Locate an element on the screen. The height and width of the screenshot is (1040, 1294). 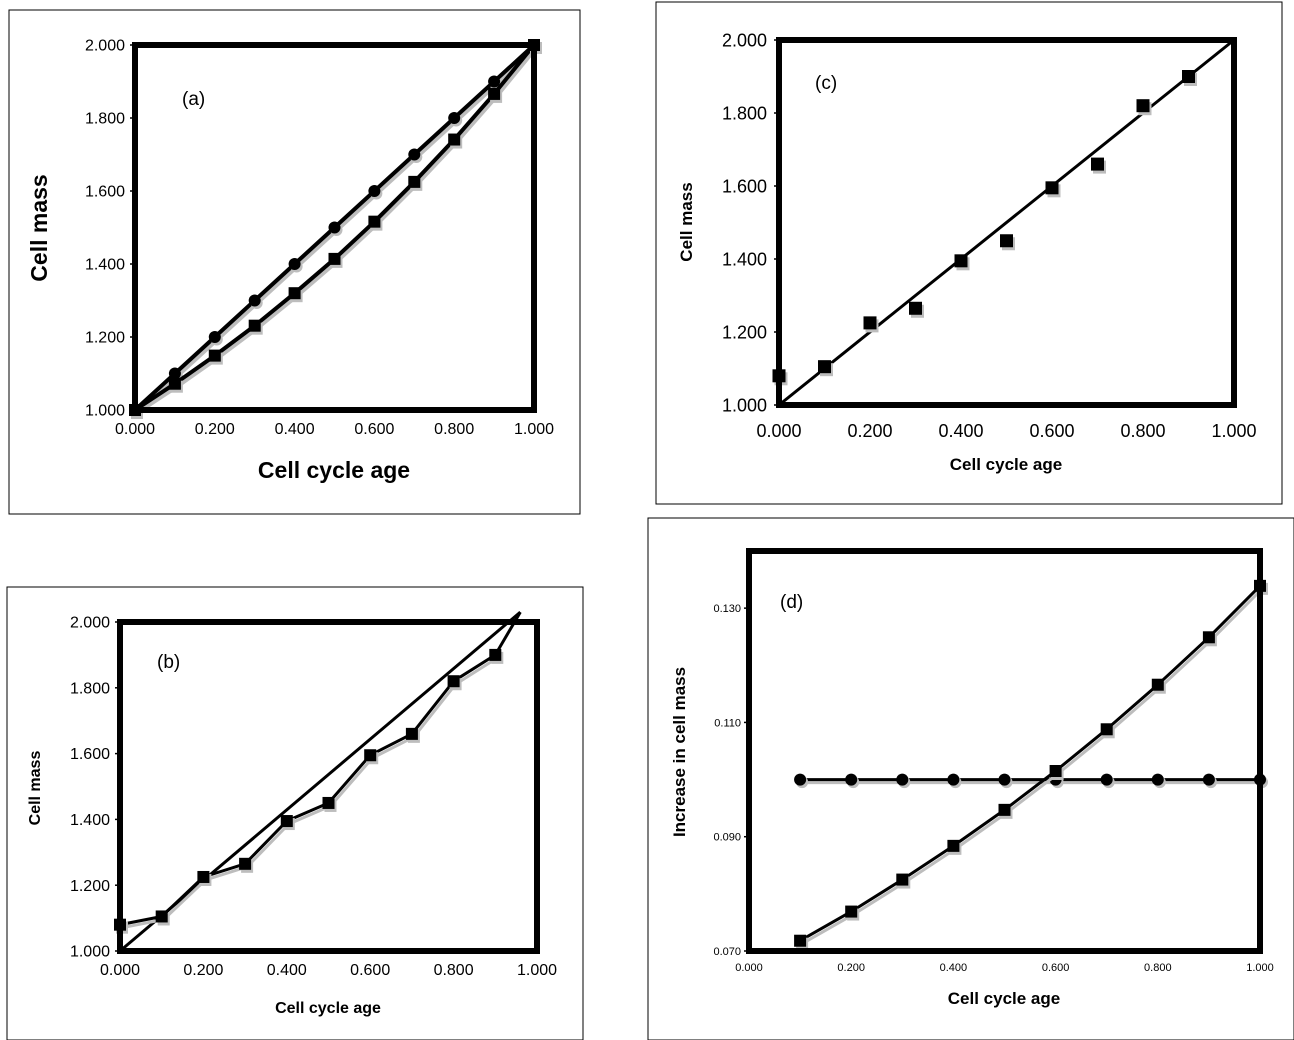
fit-line is located at coordinates (1006, 222).